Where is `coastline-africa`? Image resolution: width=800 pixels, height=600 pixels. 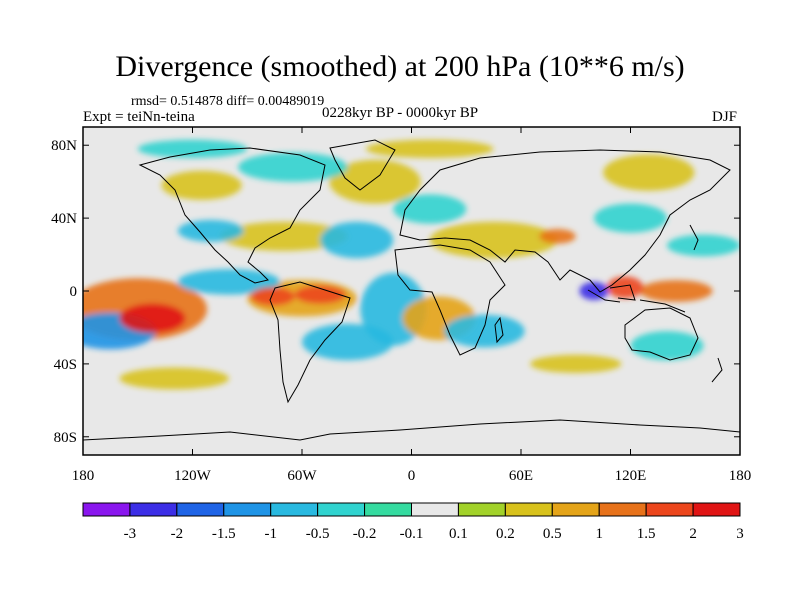 coastline-africa is located at coordinates (450, 300).